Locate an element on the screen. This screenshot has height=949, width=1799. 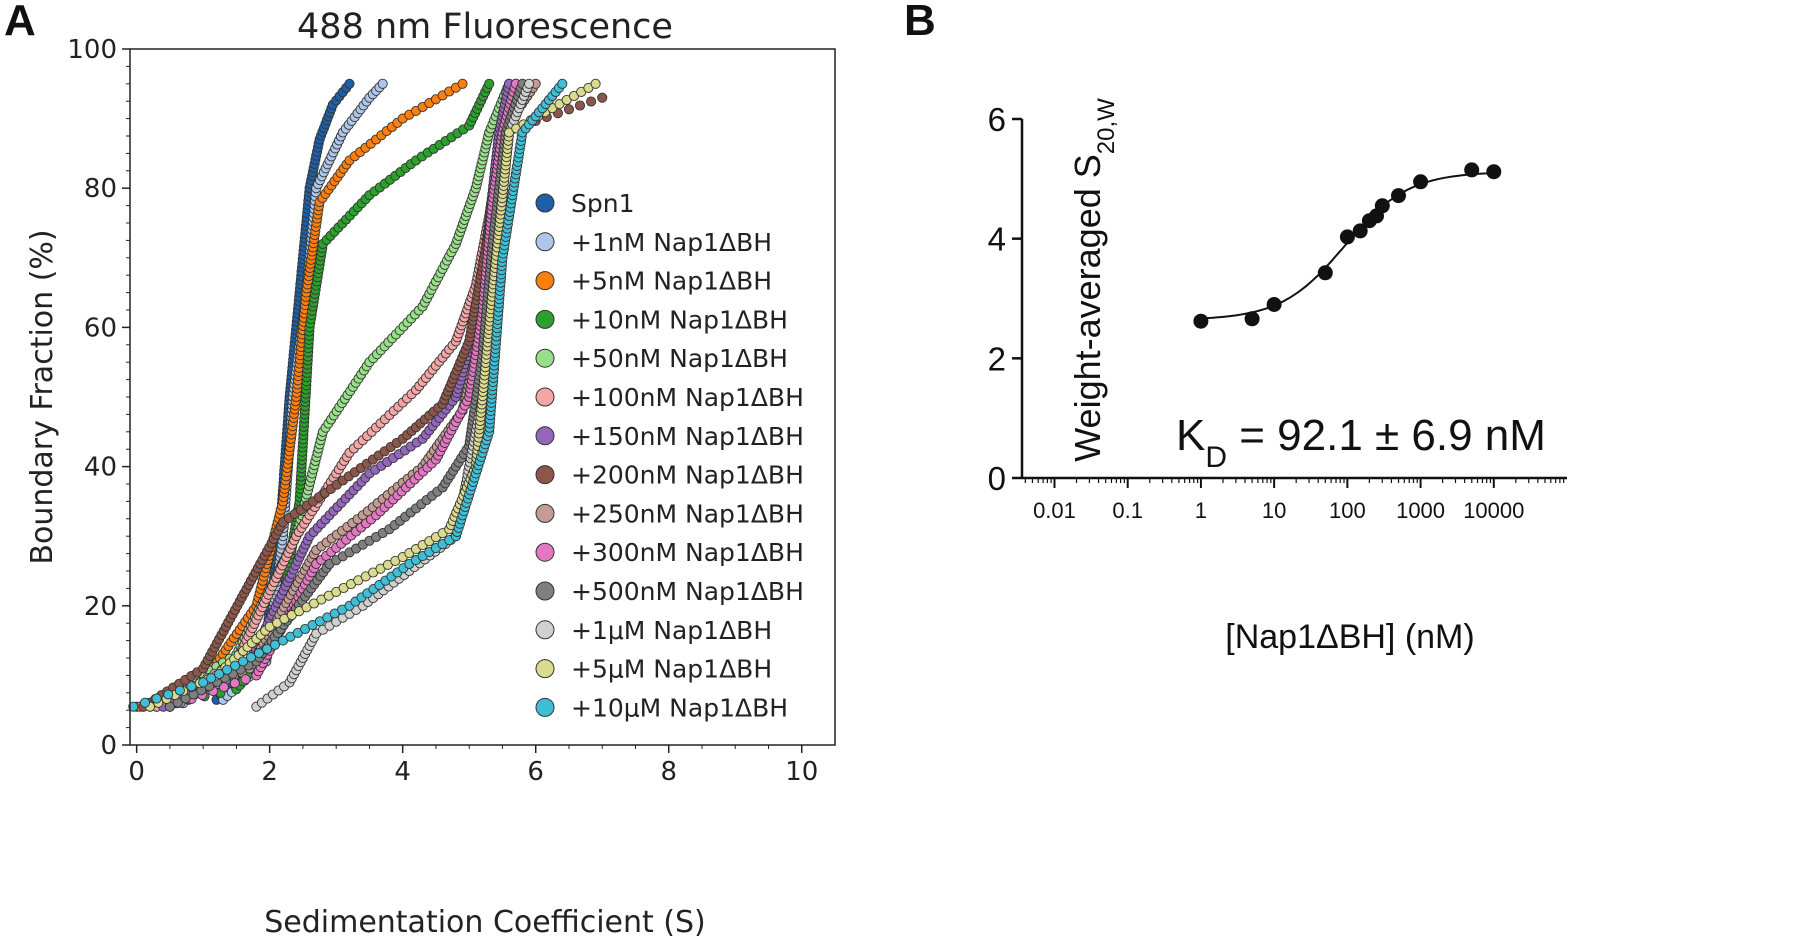
chart-b-ylabel-main: Weight-averaged S is located at coordinates (1087, 308).